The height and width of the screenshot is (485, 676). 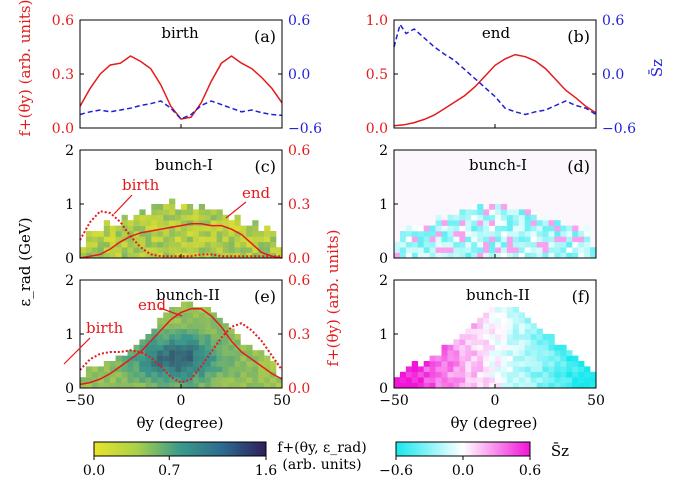 What do you see at coordinates (394, 401) in the screenshot?
I see `xtick-label: −50` at bounding box center [394, 401].